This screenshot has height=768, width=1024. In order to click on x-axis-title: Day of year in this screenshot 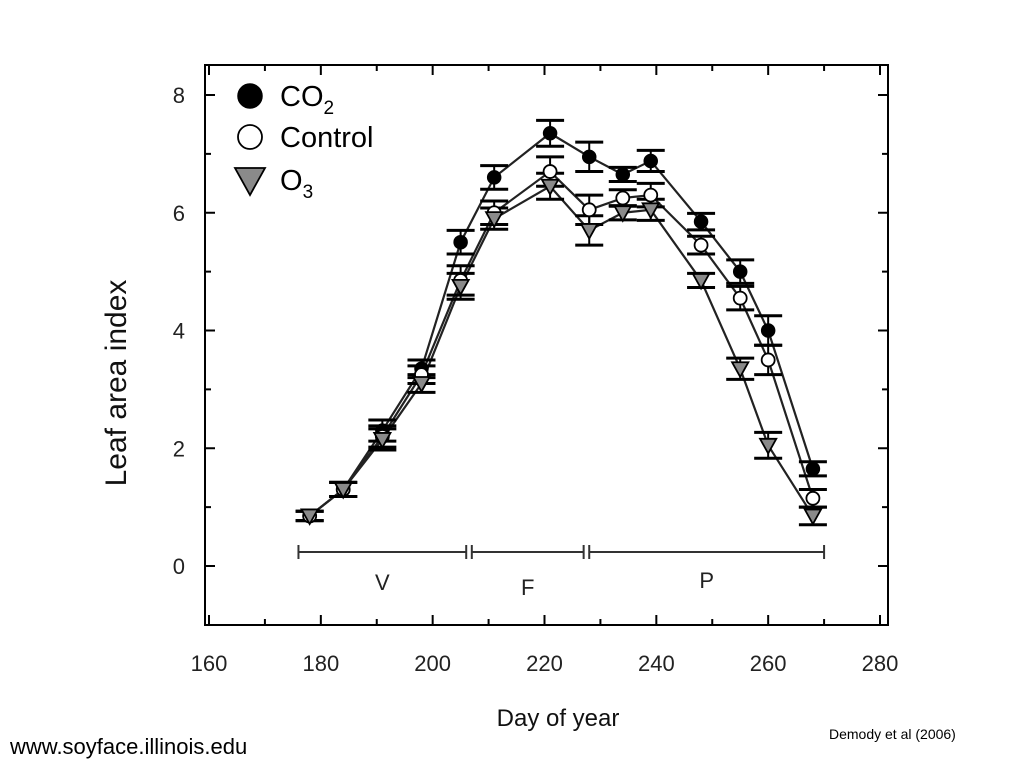, I will do `click(558, 718)`.